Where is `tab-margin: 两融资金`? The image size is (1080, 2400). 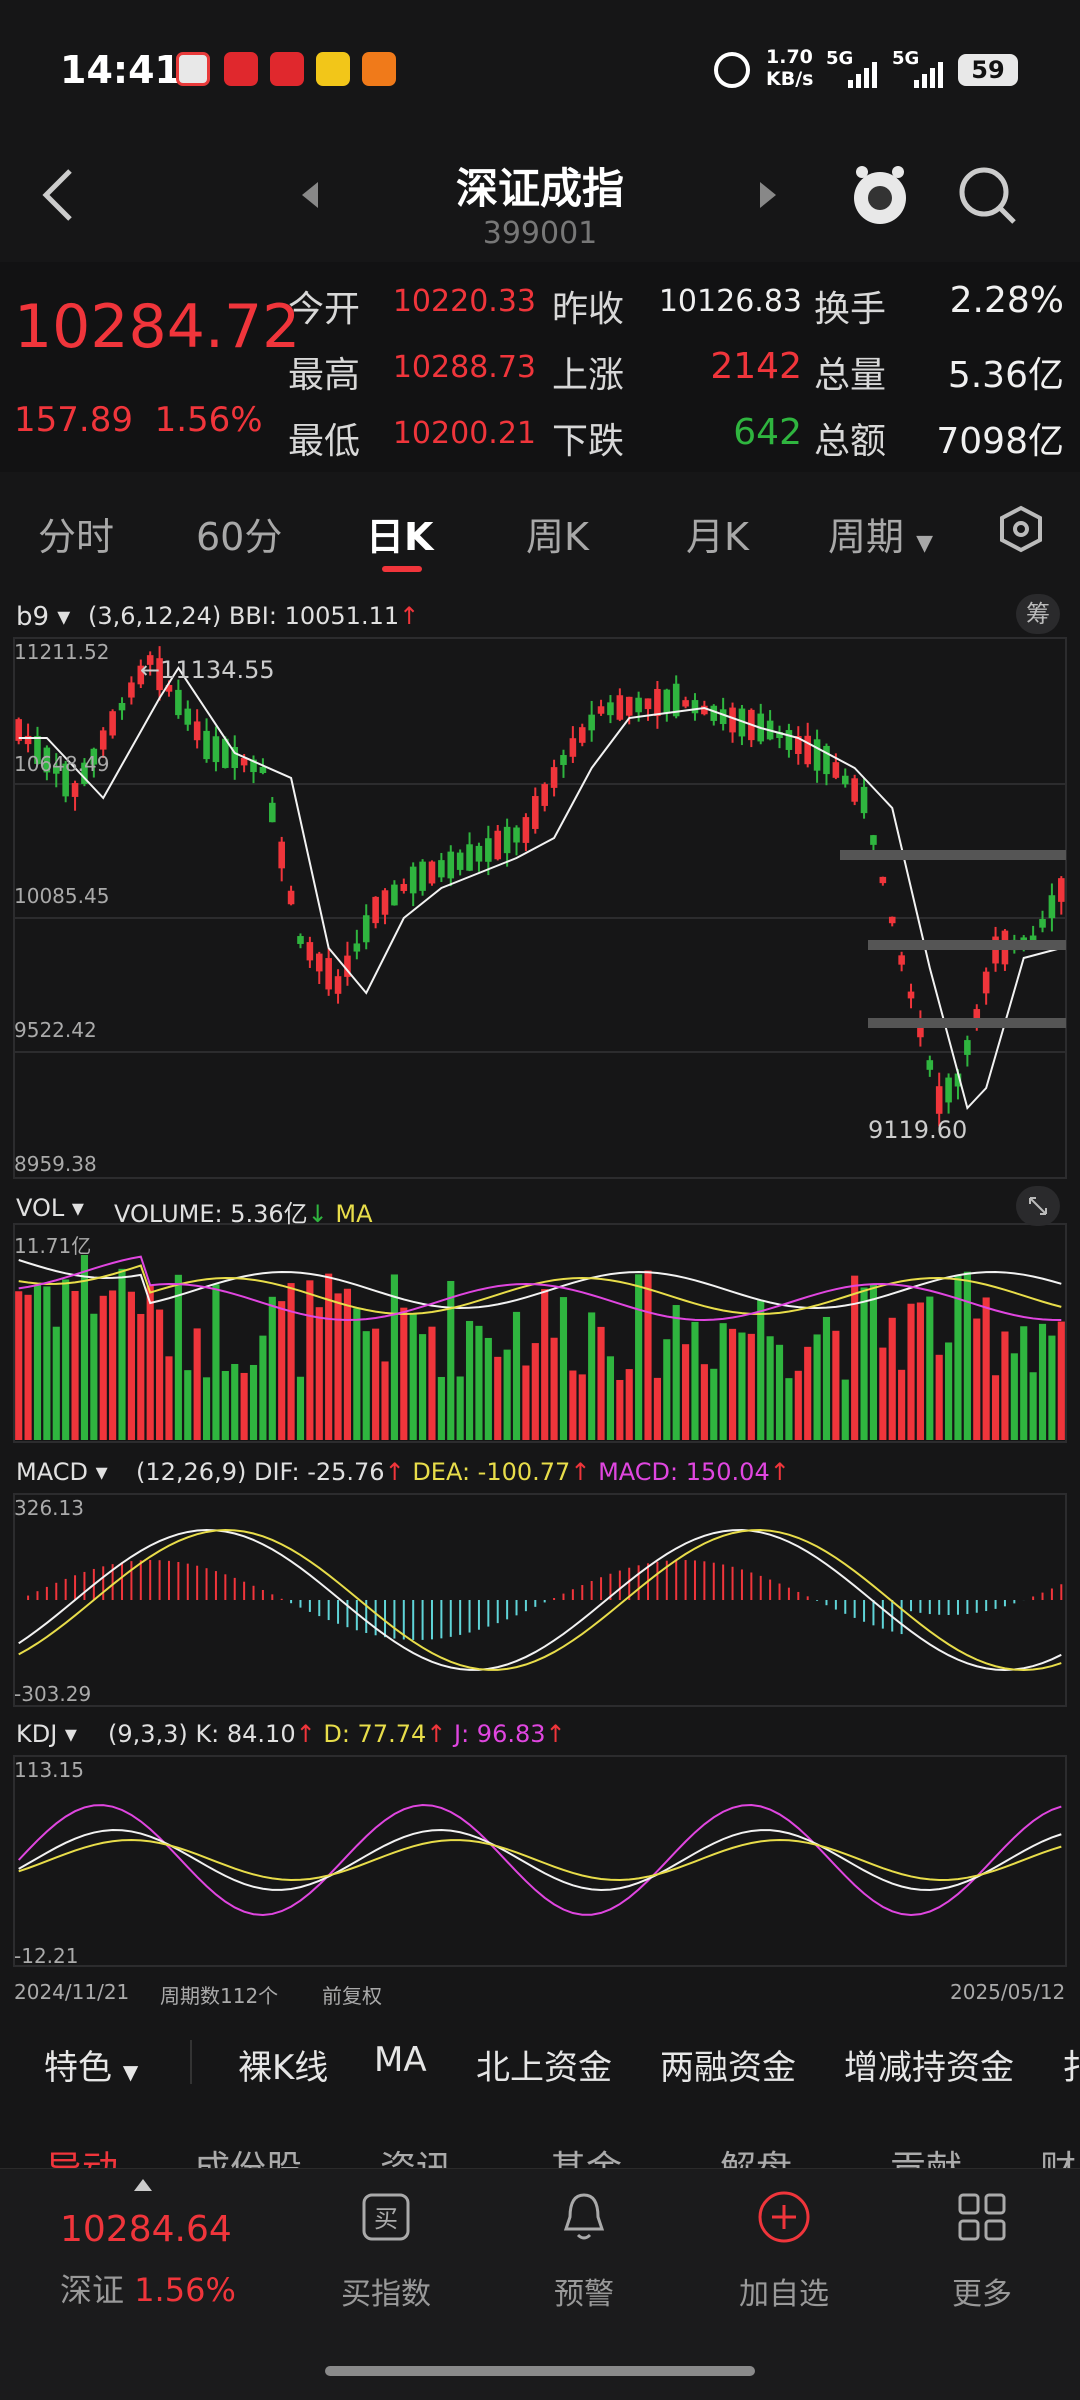
tab-margin: 两融资金 is located at coordinates (728, 2068).